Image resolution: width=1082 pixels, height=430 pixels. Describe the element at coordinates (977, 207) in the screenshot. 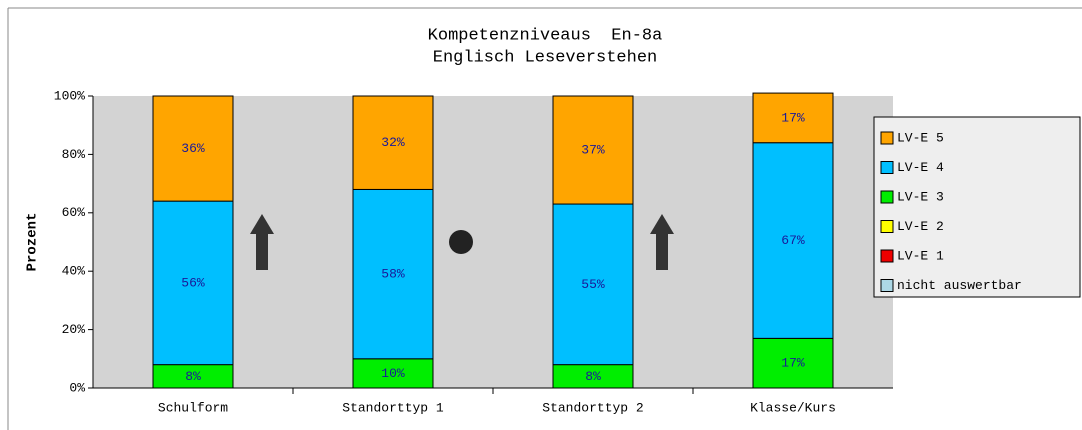

I see `legend` at that location.